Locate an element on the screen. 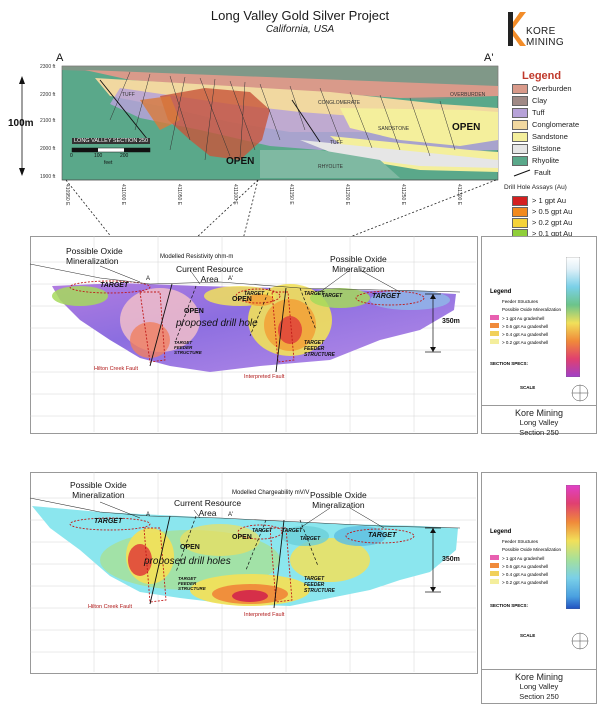 Image resolution: width=600 pixels, height=709 pixels. assay-item: > 1 gpt Au is located at coordinates (539, 201).